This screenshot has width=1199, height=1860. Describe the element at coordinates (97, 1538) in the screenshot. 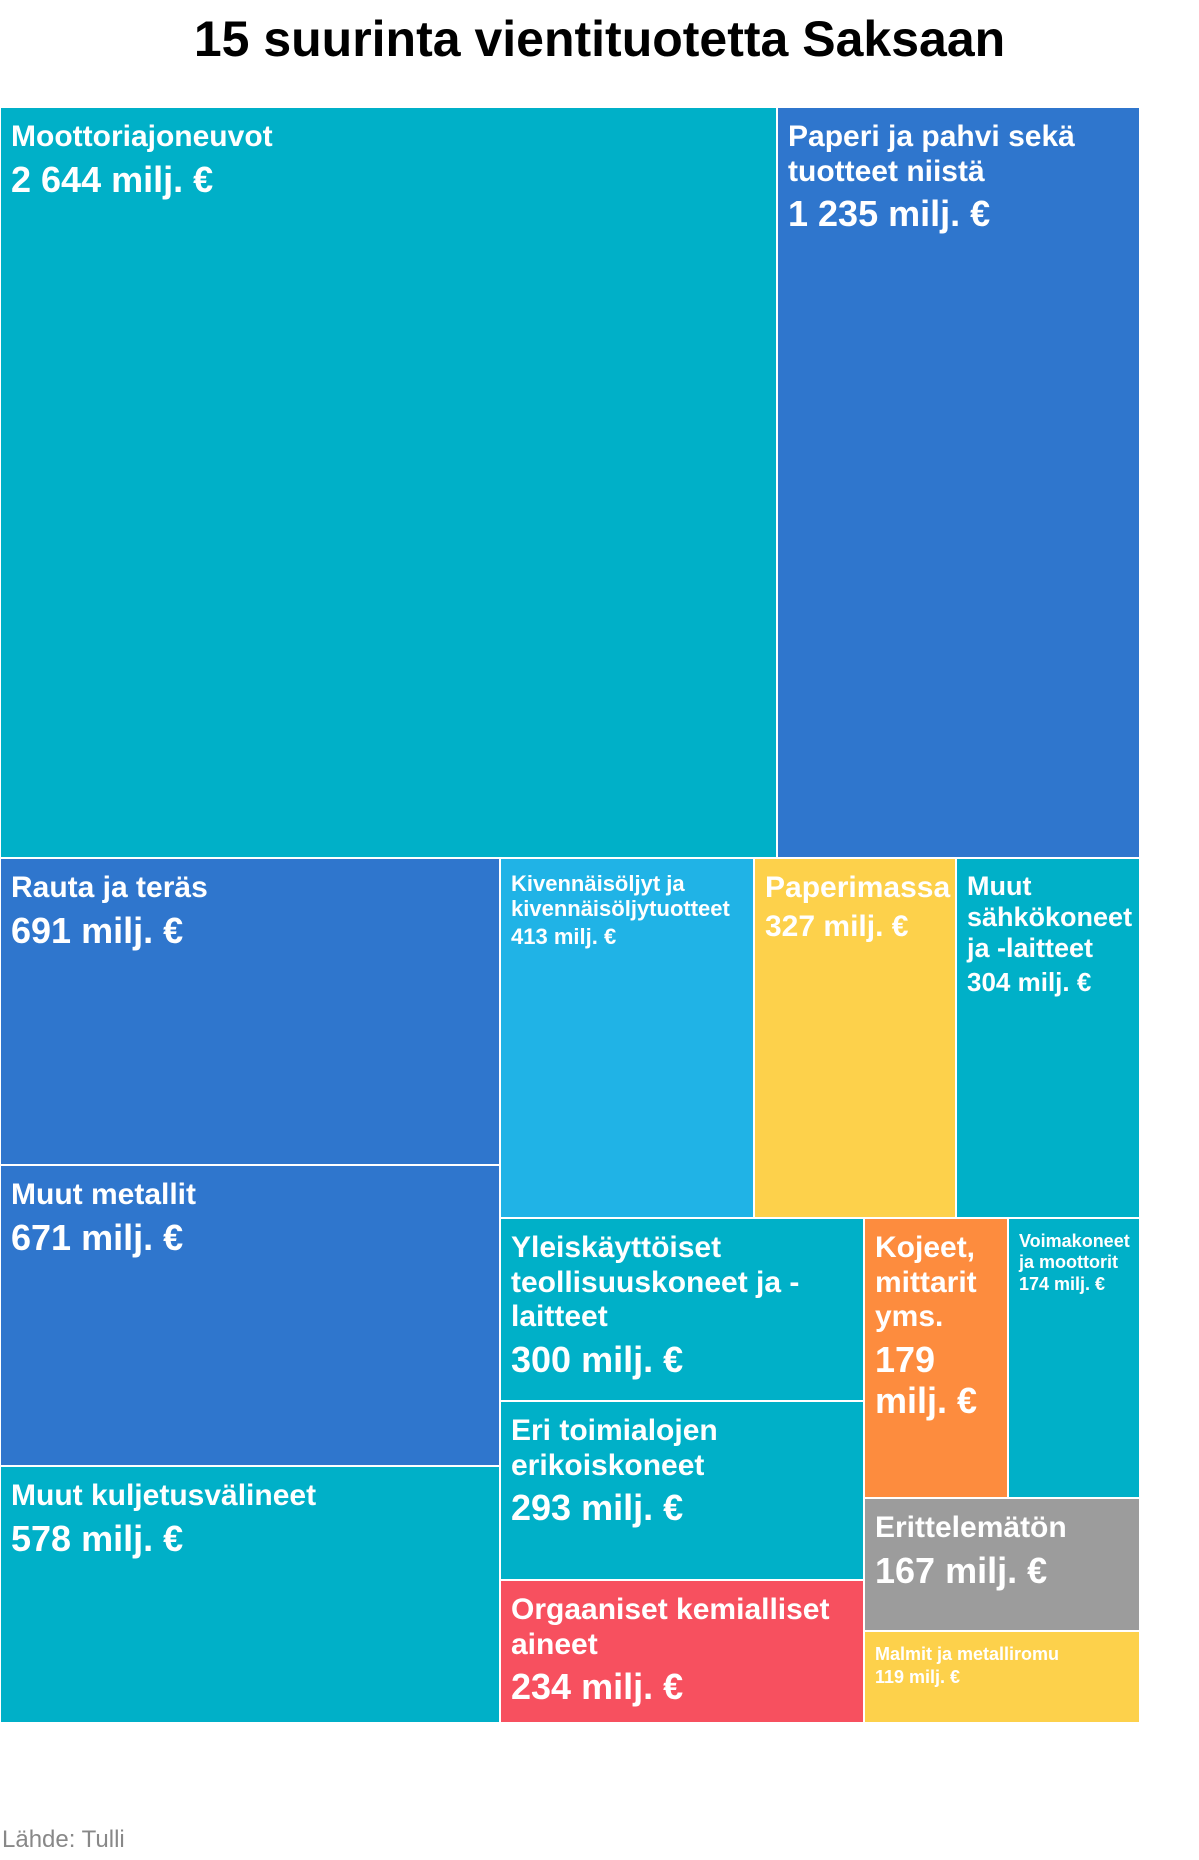

I see `tile-value: 578 milj. €` at that location.